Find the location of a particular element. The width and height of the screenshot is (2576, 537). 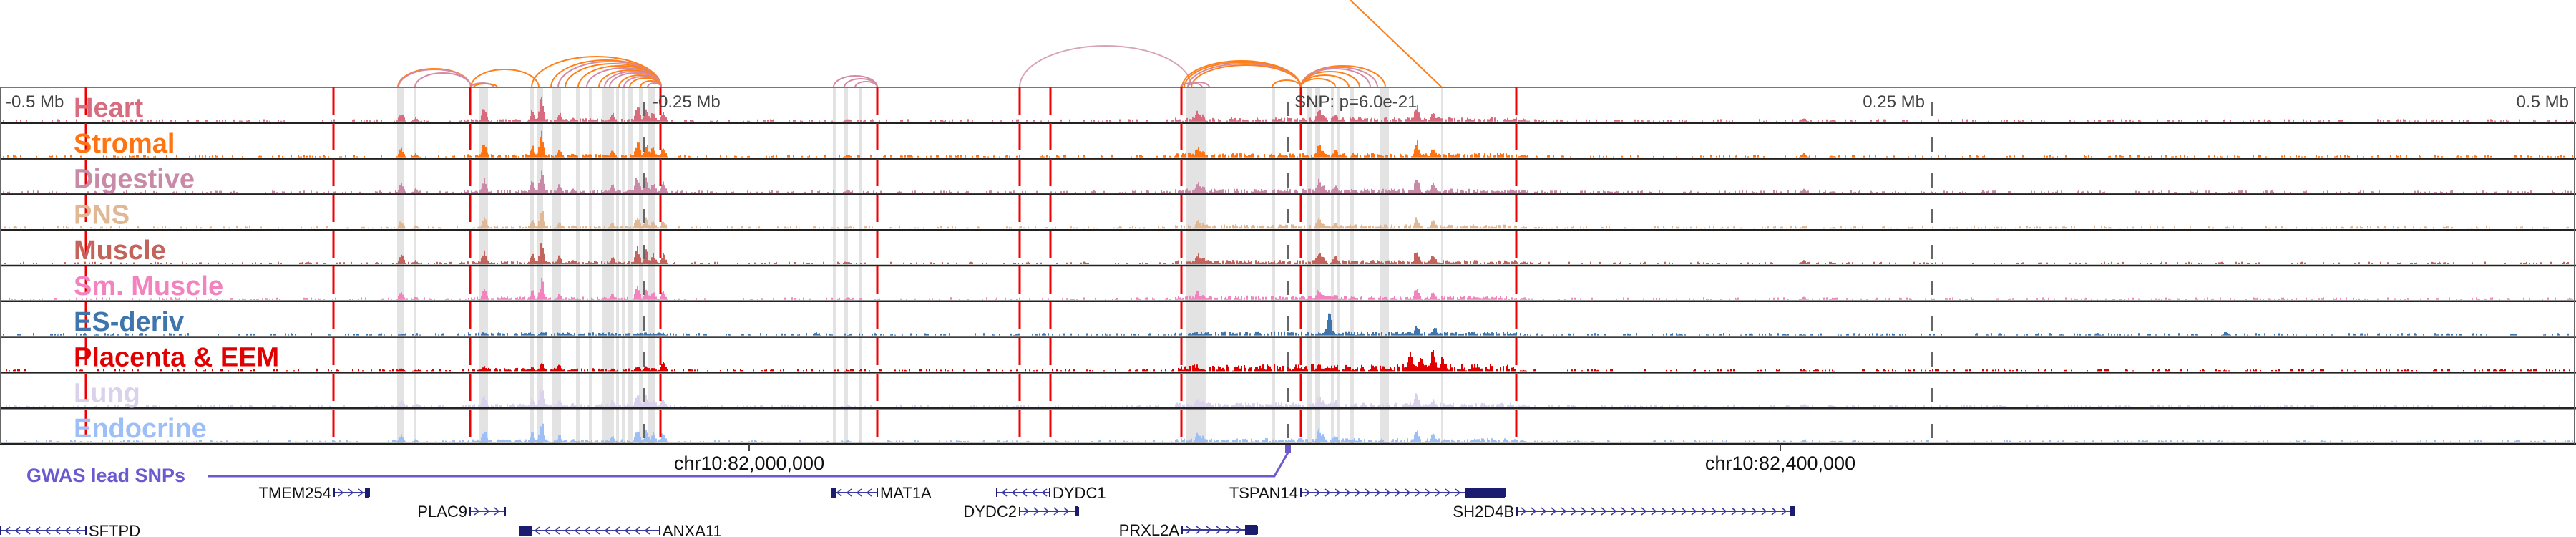

track-label: ES-deriv is located at coordinates (129, 322).